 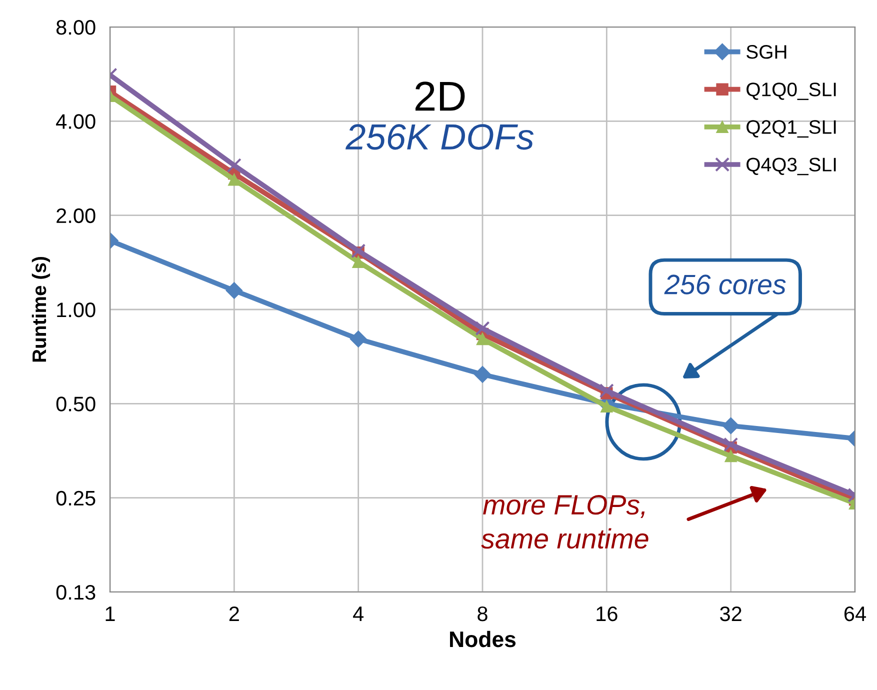 I want to click on x-tick-label: 32, so click(x=731, y=614).